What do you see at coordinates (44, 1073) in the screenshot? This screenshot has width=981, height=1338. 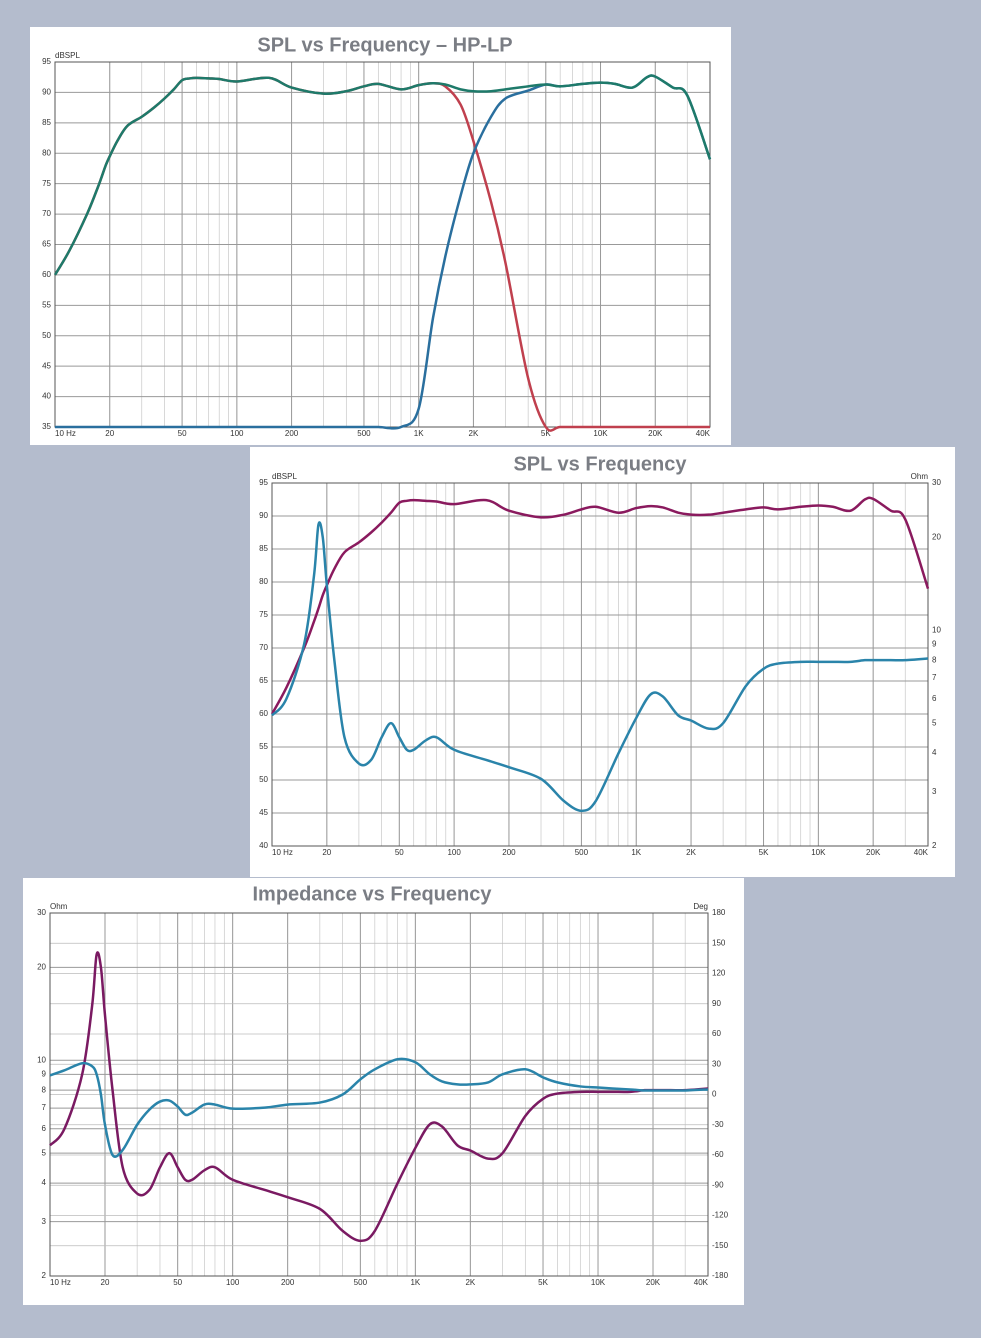 I see `y-tick-label: 9` at bounding box center [44, 1073].